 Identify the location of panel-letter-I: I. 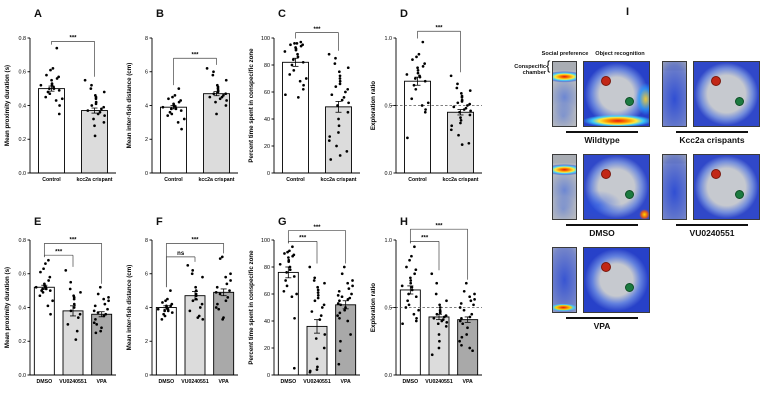
(628, 12).